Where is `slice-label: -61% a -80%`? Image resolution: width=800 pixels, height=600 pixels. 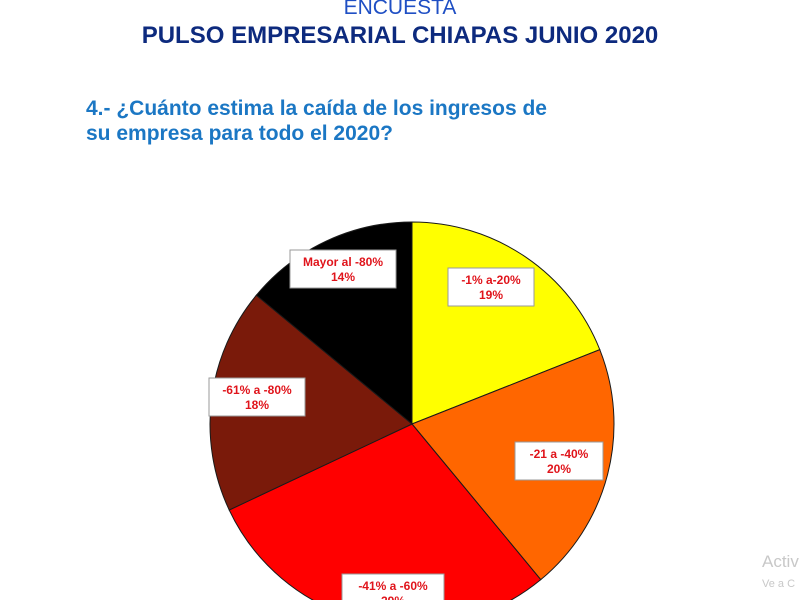
slice-label: -61% a -80% is located at coordinates (257, 390).